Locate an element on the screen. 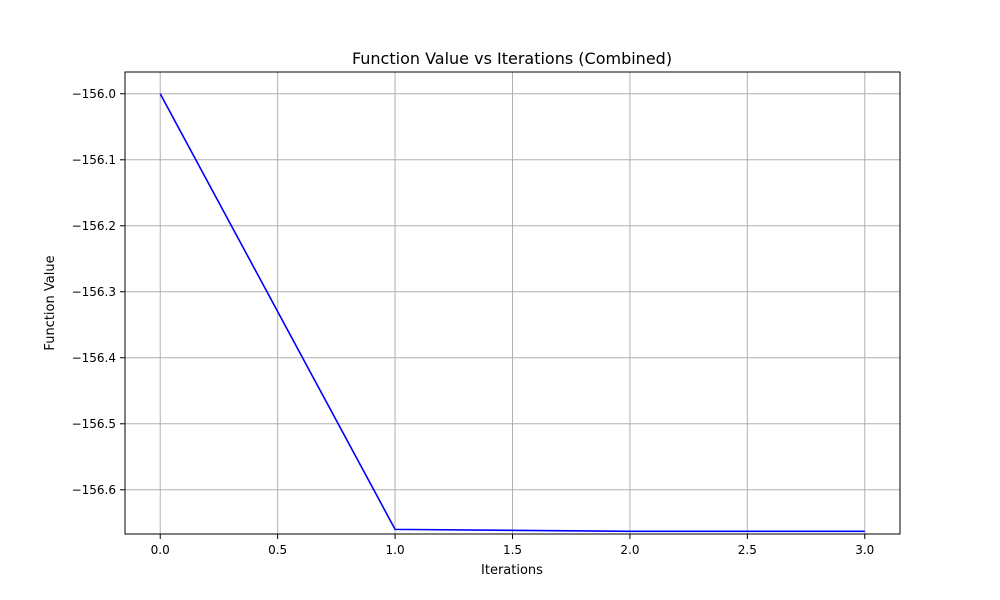 The height and width of the screenshot is (600, 1000). chart-title: Function Value vs Iterations (Combined) is located at coordinates (512, 58).